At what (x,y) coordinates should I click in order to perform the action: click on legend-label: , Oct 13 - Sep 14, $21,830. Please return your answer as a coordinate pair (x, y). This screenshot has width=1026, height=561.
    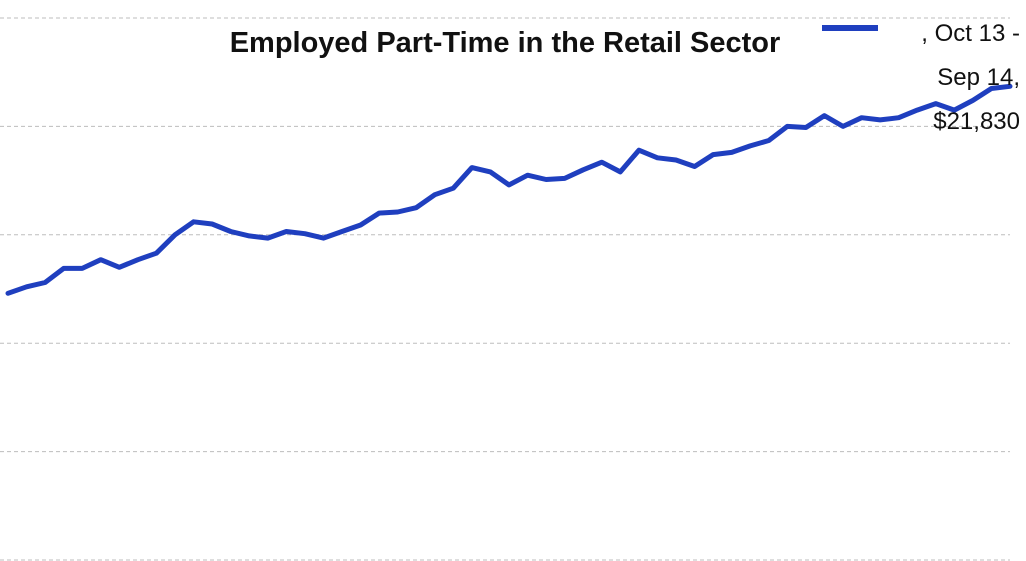
    Looking at the image, I should click on (970, 77).